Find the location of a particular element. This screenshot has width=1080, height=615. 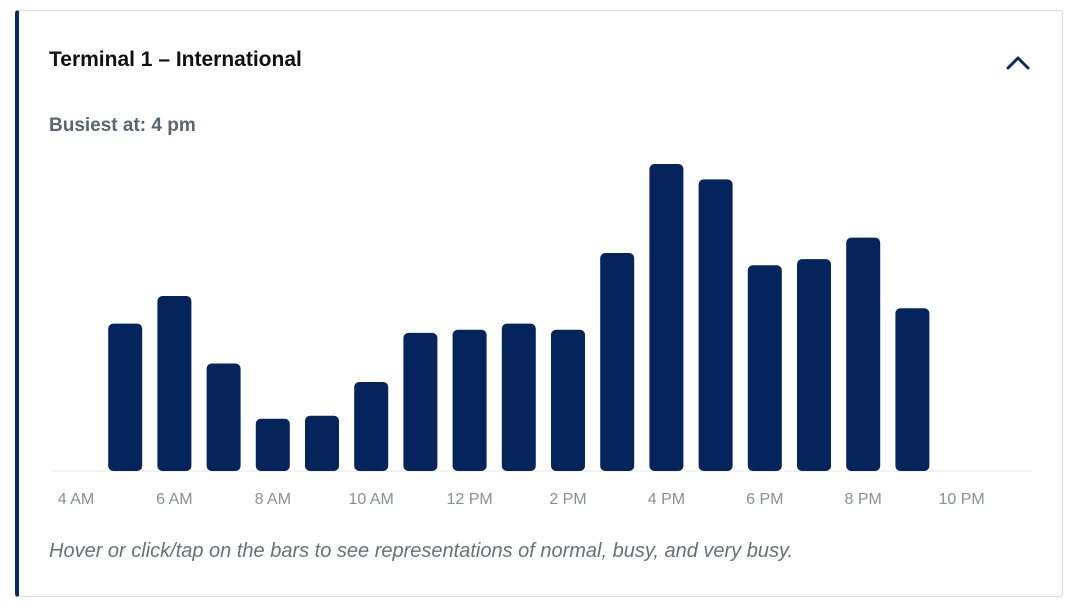

collapse-toggle-button is located at coordinates (1018, 63).